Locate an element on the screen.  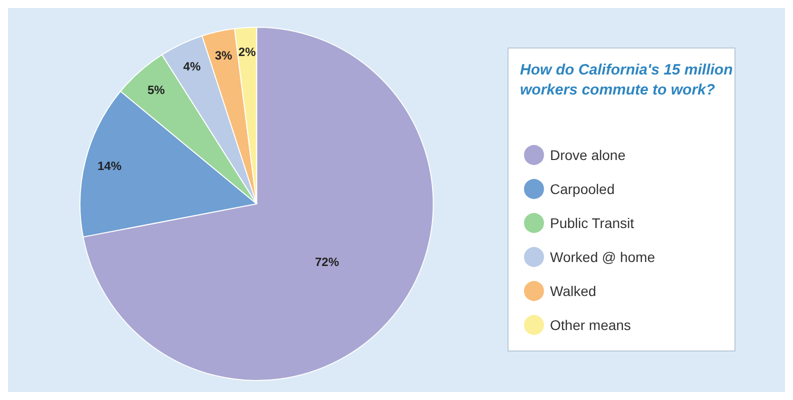
data-label: 14% is located at coordinates (109, 166).